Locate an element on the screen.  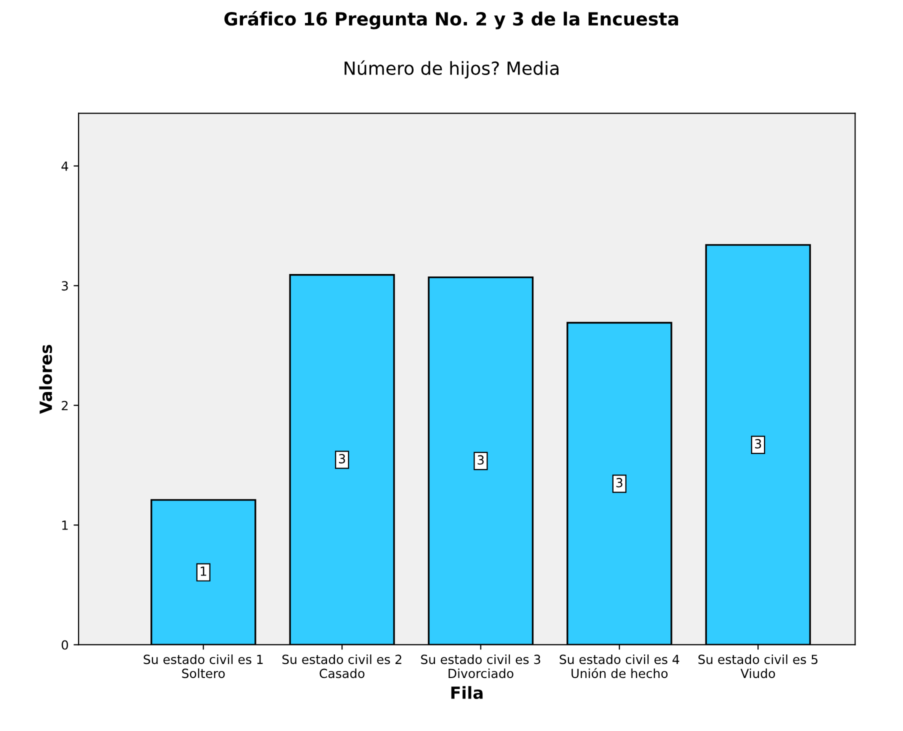
y-tick-label: 4 is located at coordinates (64, 166).